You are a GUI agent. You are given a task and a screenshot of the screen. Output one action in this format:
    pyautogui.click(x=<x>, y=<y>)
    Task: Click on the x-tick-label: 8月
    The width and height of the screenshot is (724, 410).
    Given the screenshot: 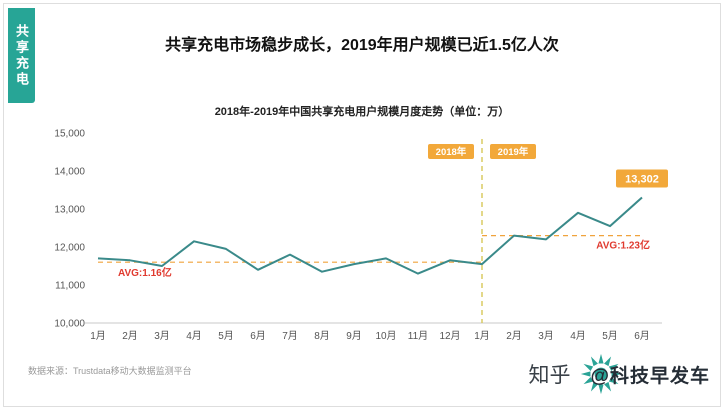 What is the action you would take?
    pyautogui.click(x=322, y=336)
    